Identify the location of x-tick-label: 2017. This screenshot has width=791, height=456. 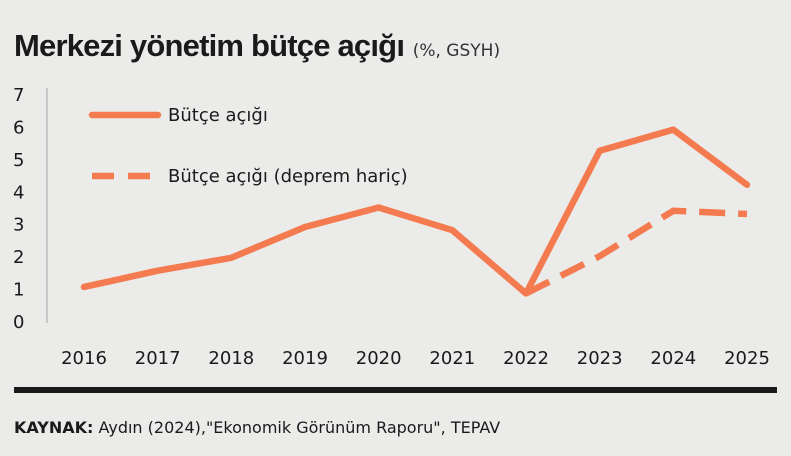
(158, 358).